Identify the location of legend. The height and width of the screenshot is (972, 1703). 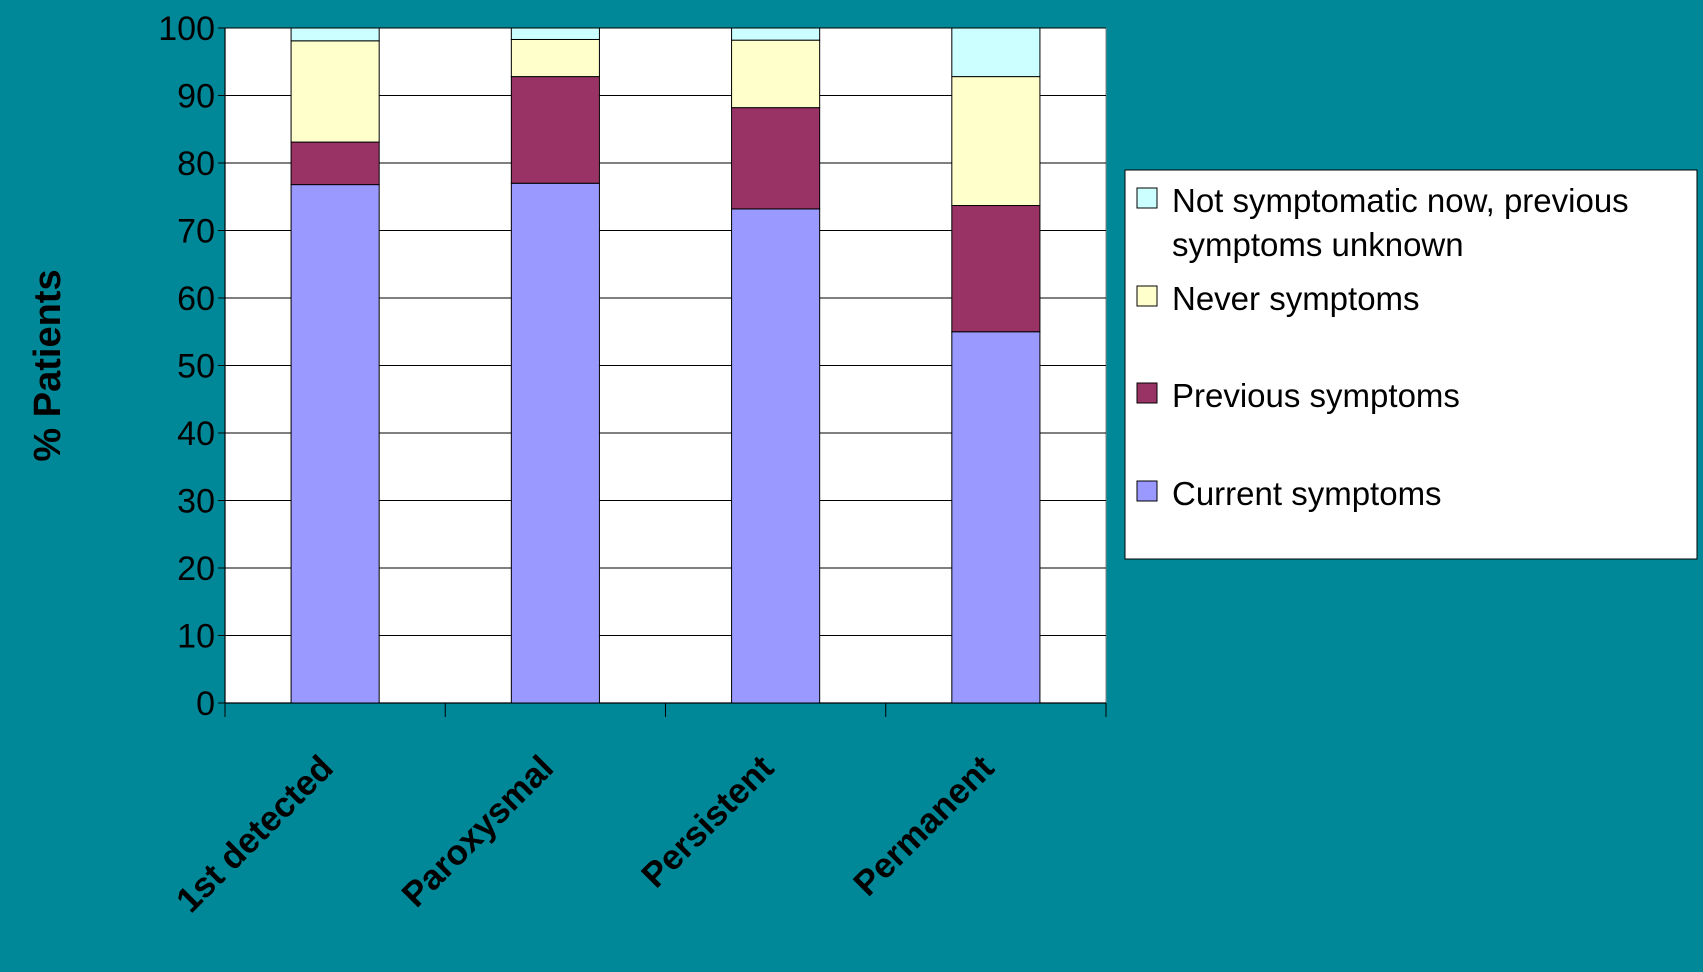
(1411, 364).